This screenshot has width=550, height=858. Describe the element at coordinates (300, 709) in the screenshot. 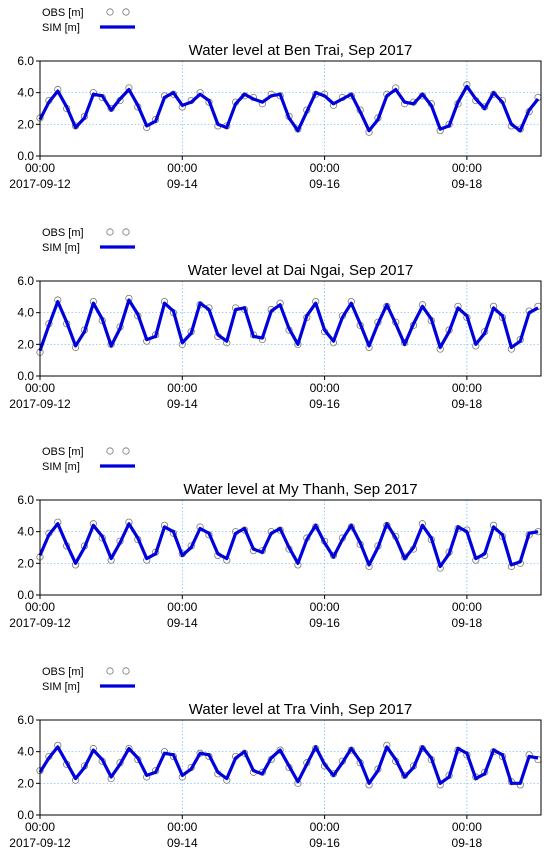

I see `chart-title: Water level at Tra Vinh, Sep 2017` at that location.